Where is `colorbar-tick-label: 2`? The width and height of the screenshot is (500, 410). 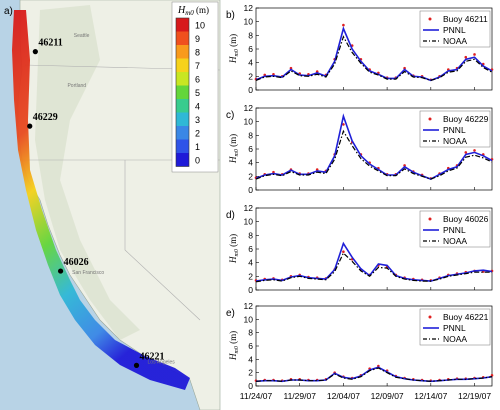 colorbar-tick-label: 2 is located at coordinates (197, 133).